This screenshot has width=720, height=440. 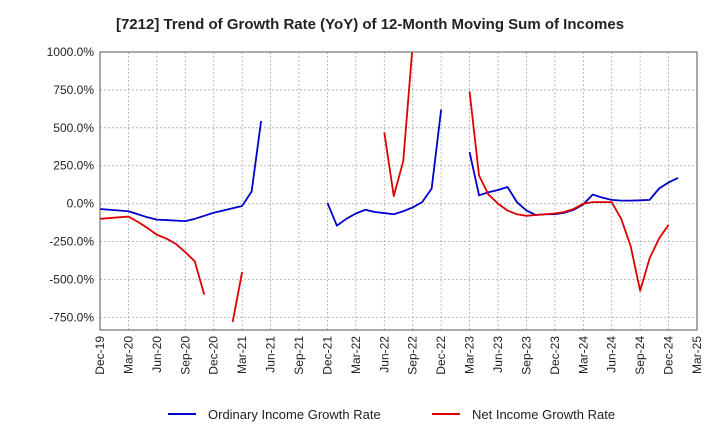 What do you see at coordinates (543, 414) in the screenshot?
I see `legend-label: Net Income Growth Rate` at bounding box center [543, 414].